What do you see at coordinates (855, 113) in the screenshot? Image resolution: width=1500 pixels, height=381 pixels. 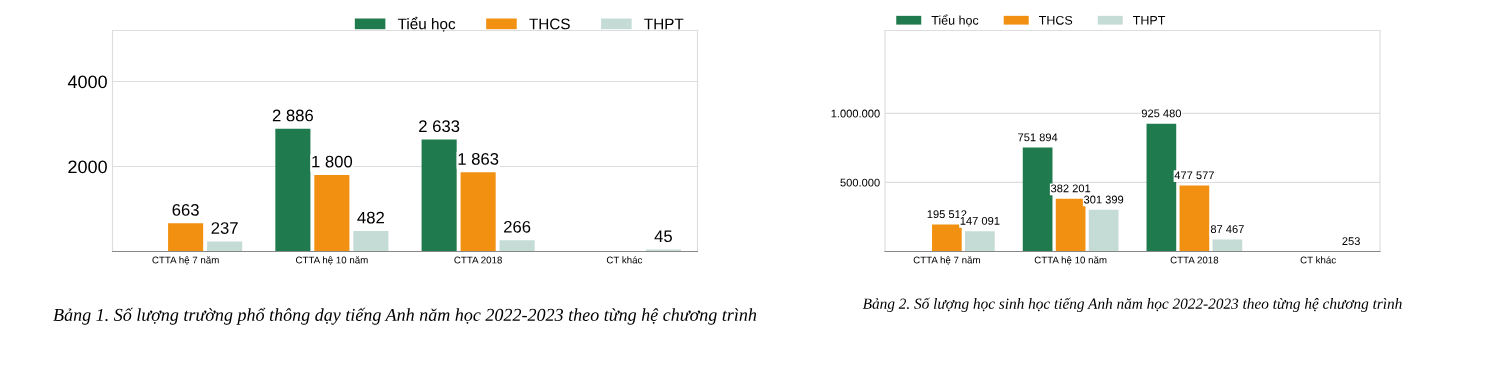 I see `y-tick-label: 1.000.000` at bounding box center [855, 113].